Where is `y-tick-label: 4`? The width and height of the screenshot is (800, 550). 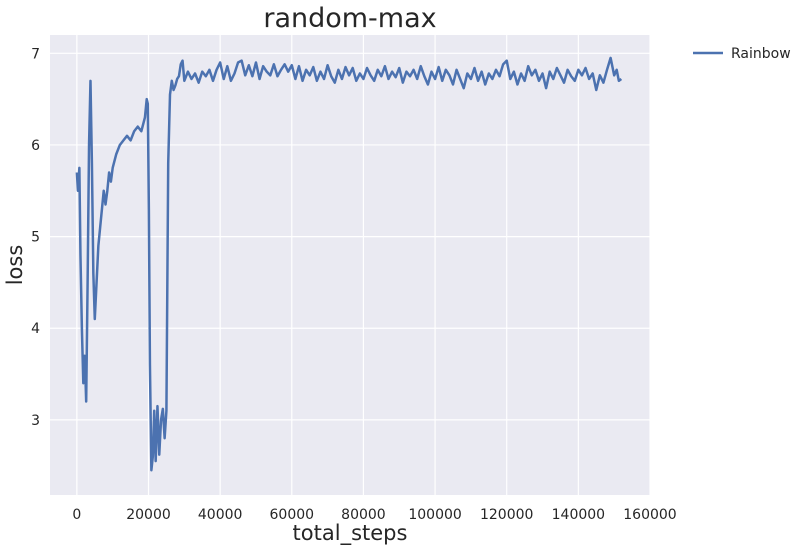 y-tick-label: 4 is located at coordinates (35, 329).